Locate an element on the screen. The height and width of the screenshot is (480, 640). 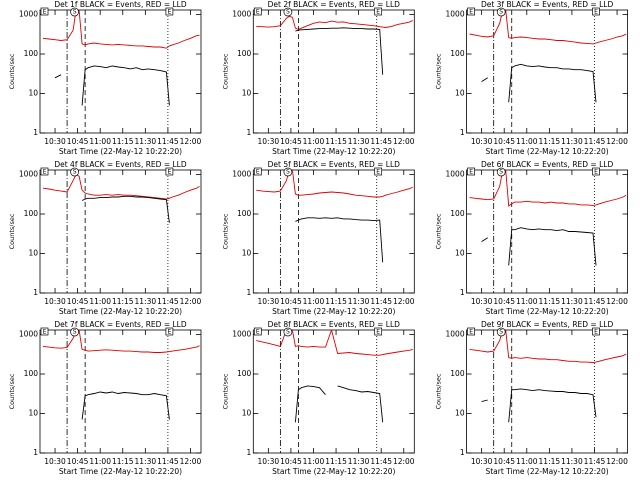
chart-title: Det 9f BLACK = Events, RED = LLD is located at coordinates (547, 324).